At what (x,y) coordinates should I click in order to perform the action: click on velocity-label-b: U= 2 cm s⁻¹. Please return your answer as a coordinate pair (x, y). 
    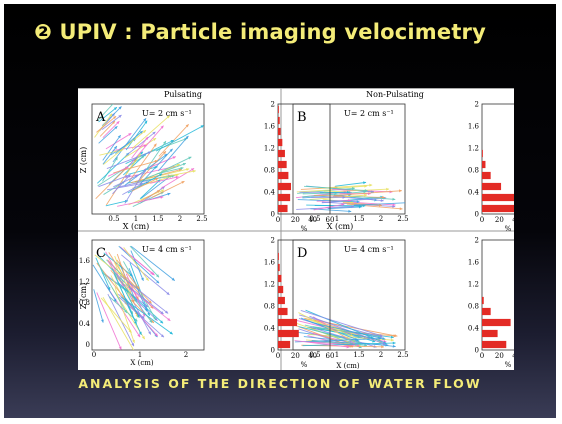
    Looking at the image, I should click on (369, 113).